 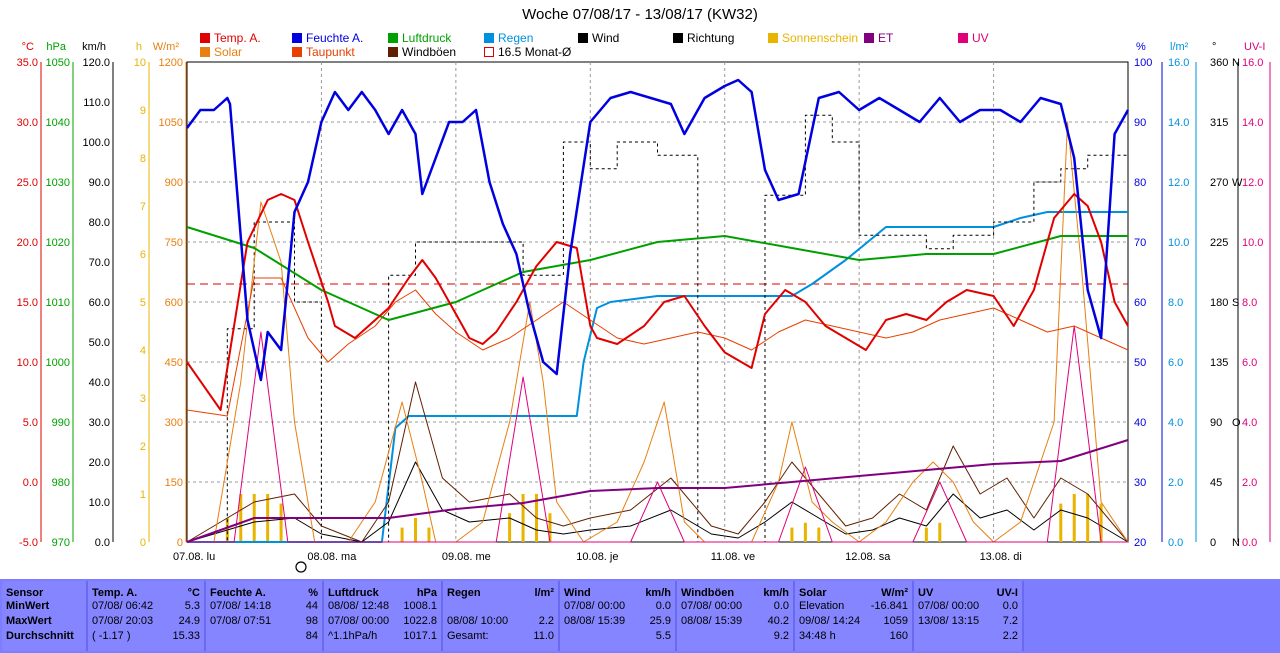 I want to click on cell-time: 13/08/ 13:15, so click(x=949, y=621).